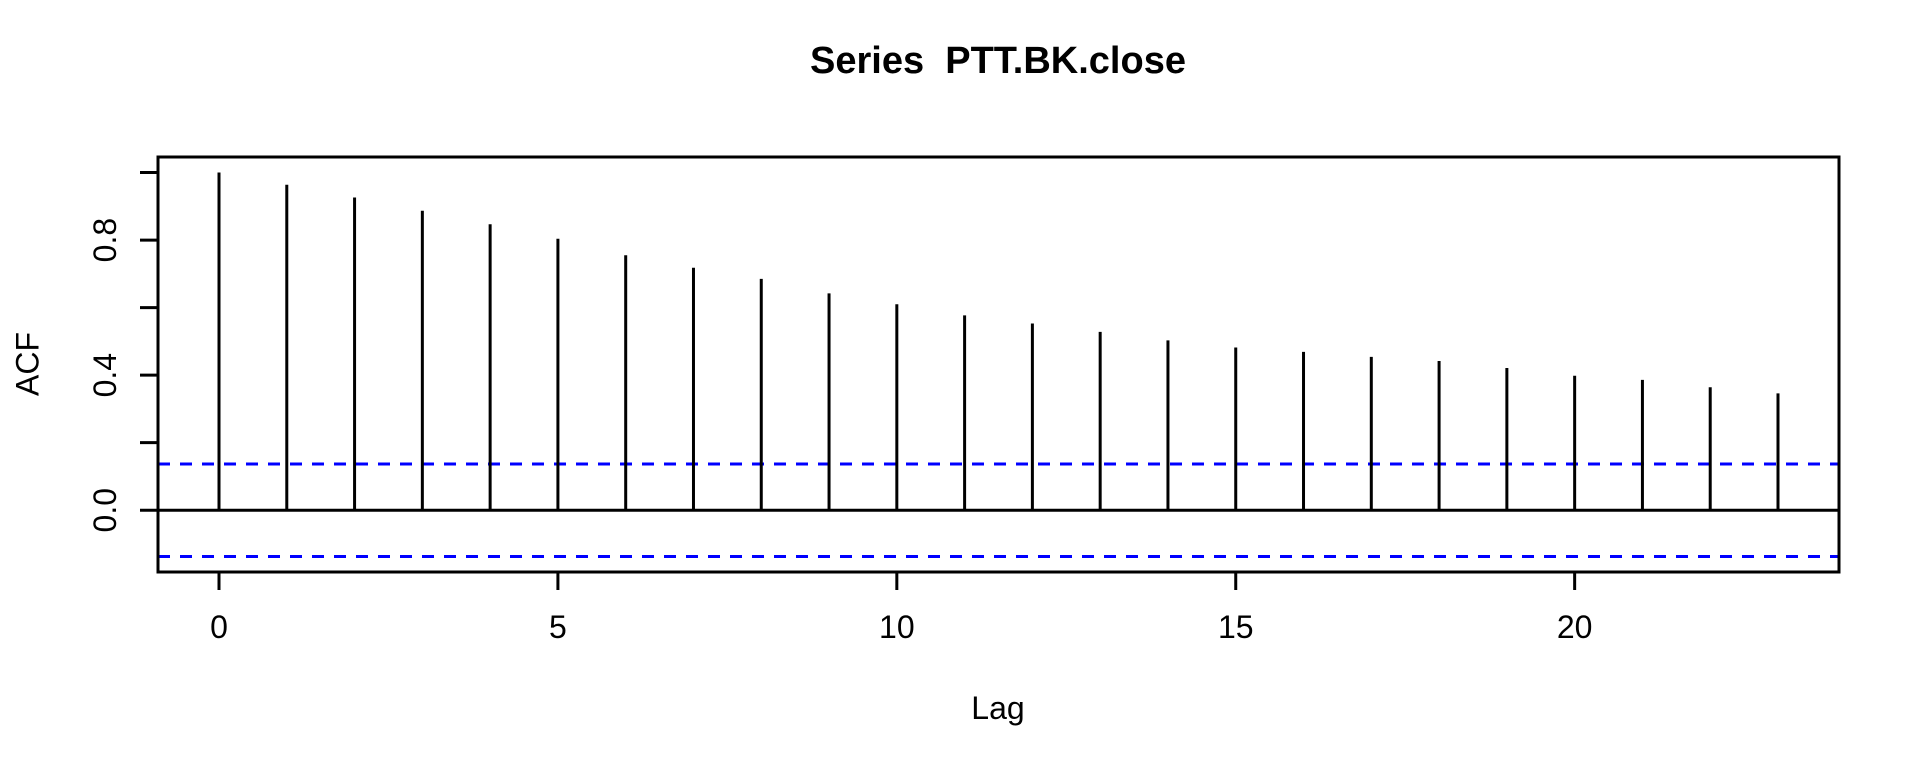 Image resolution: width=1920 pixels, height=768 pixels. I want to click on x-tick-label: 0, so click(219, 627).